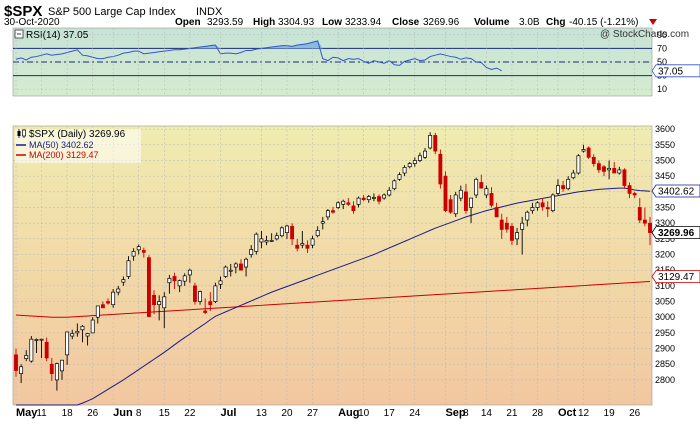  Describe the element at coordinates (662, 35) in the screenshot. I see `rsi-tick-label: 90` at that location.